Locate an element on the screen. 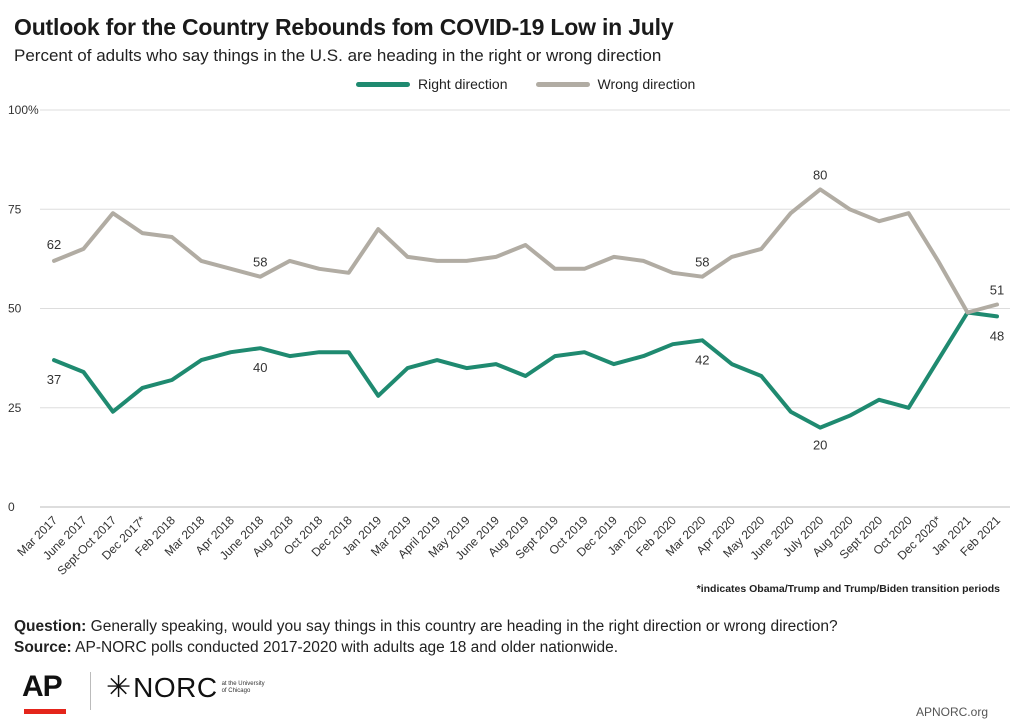  data-label: 40 is located at coordinates (260, 367).